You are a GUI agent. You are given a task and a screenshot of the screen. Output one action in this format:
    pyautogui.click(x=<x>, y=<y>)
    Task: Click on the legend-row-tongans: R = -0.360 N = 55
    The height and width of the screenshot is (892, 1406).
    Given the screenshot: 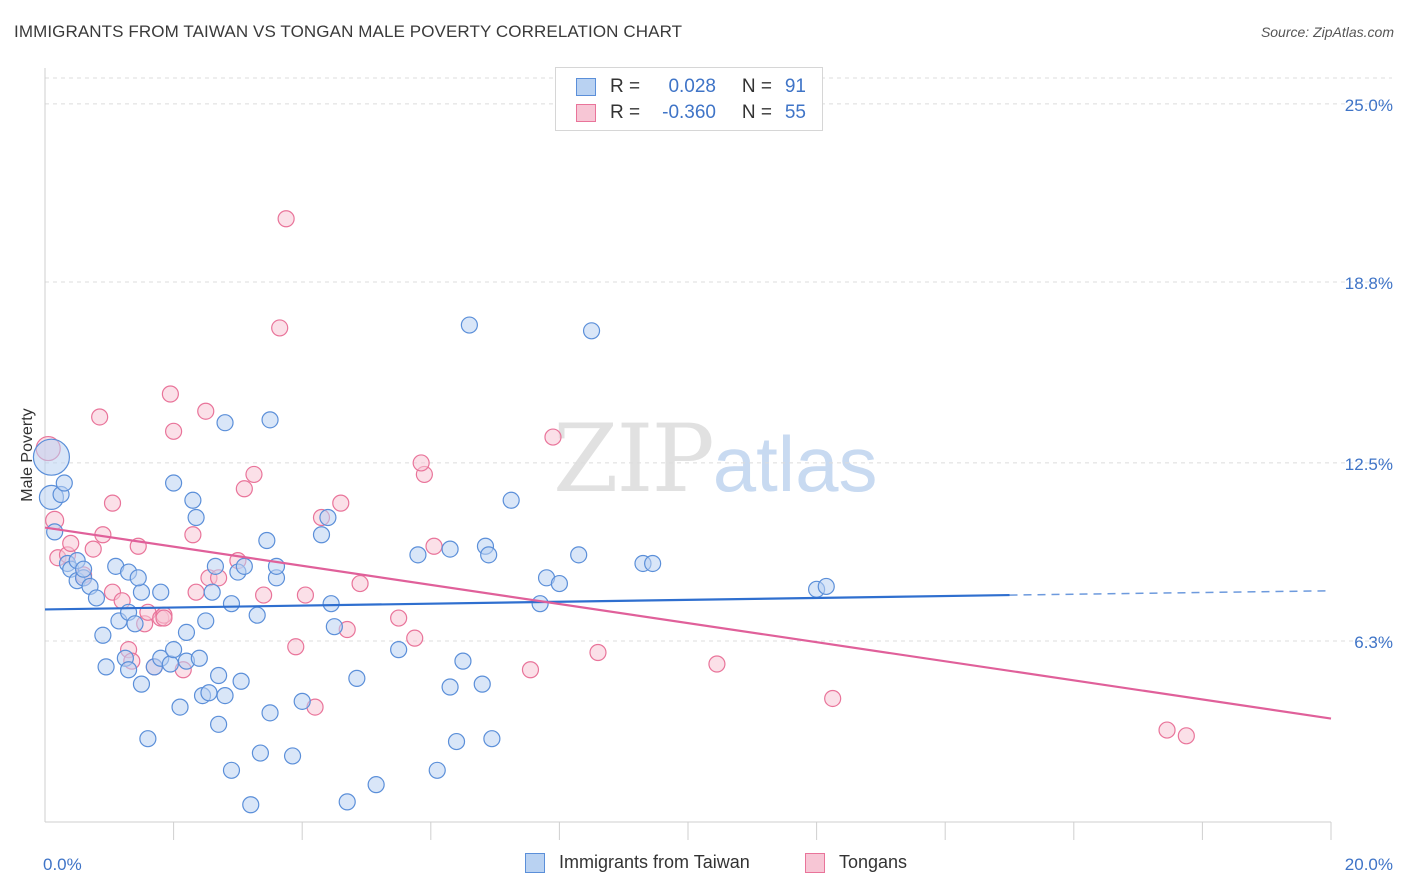 What is the action you would take?
    pyautogui.click(x=691, y=113)
    